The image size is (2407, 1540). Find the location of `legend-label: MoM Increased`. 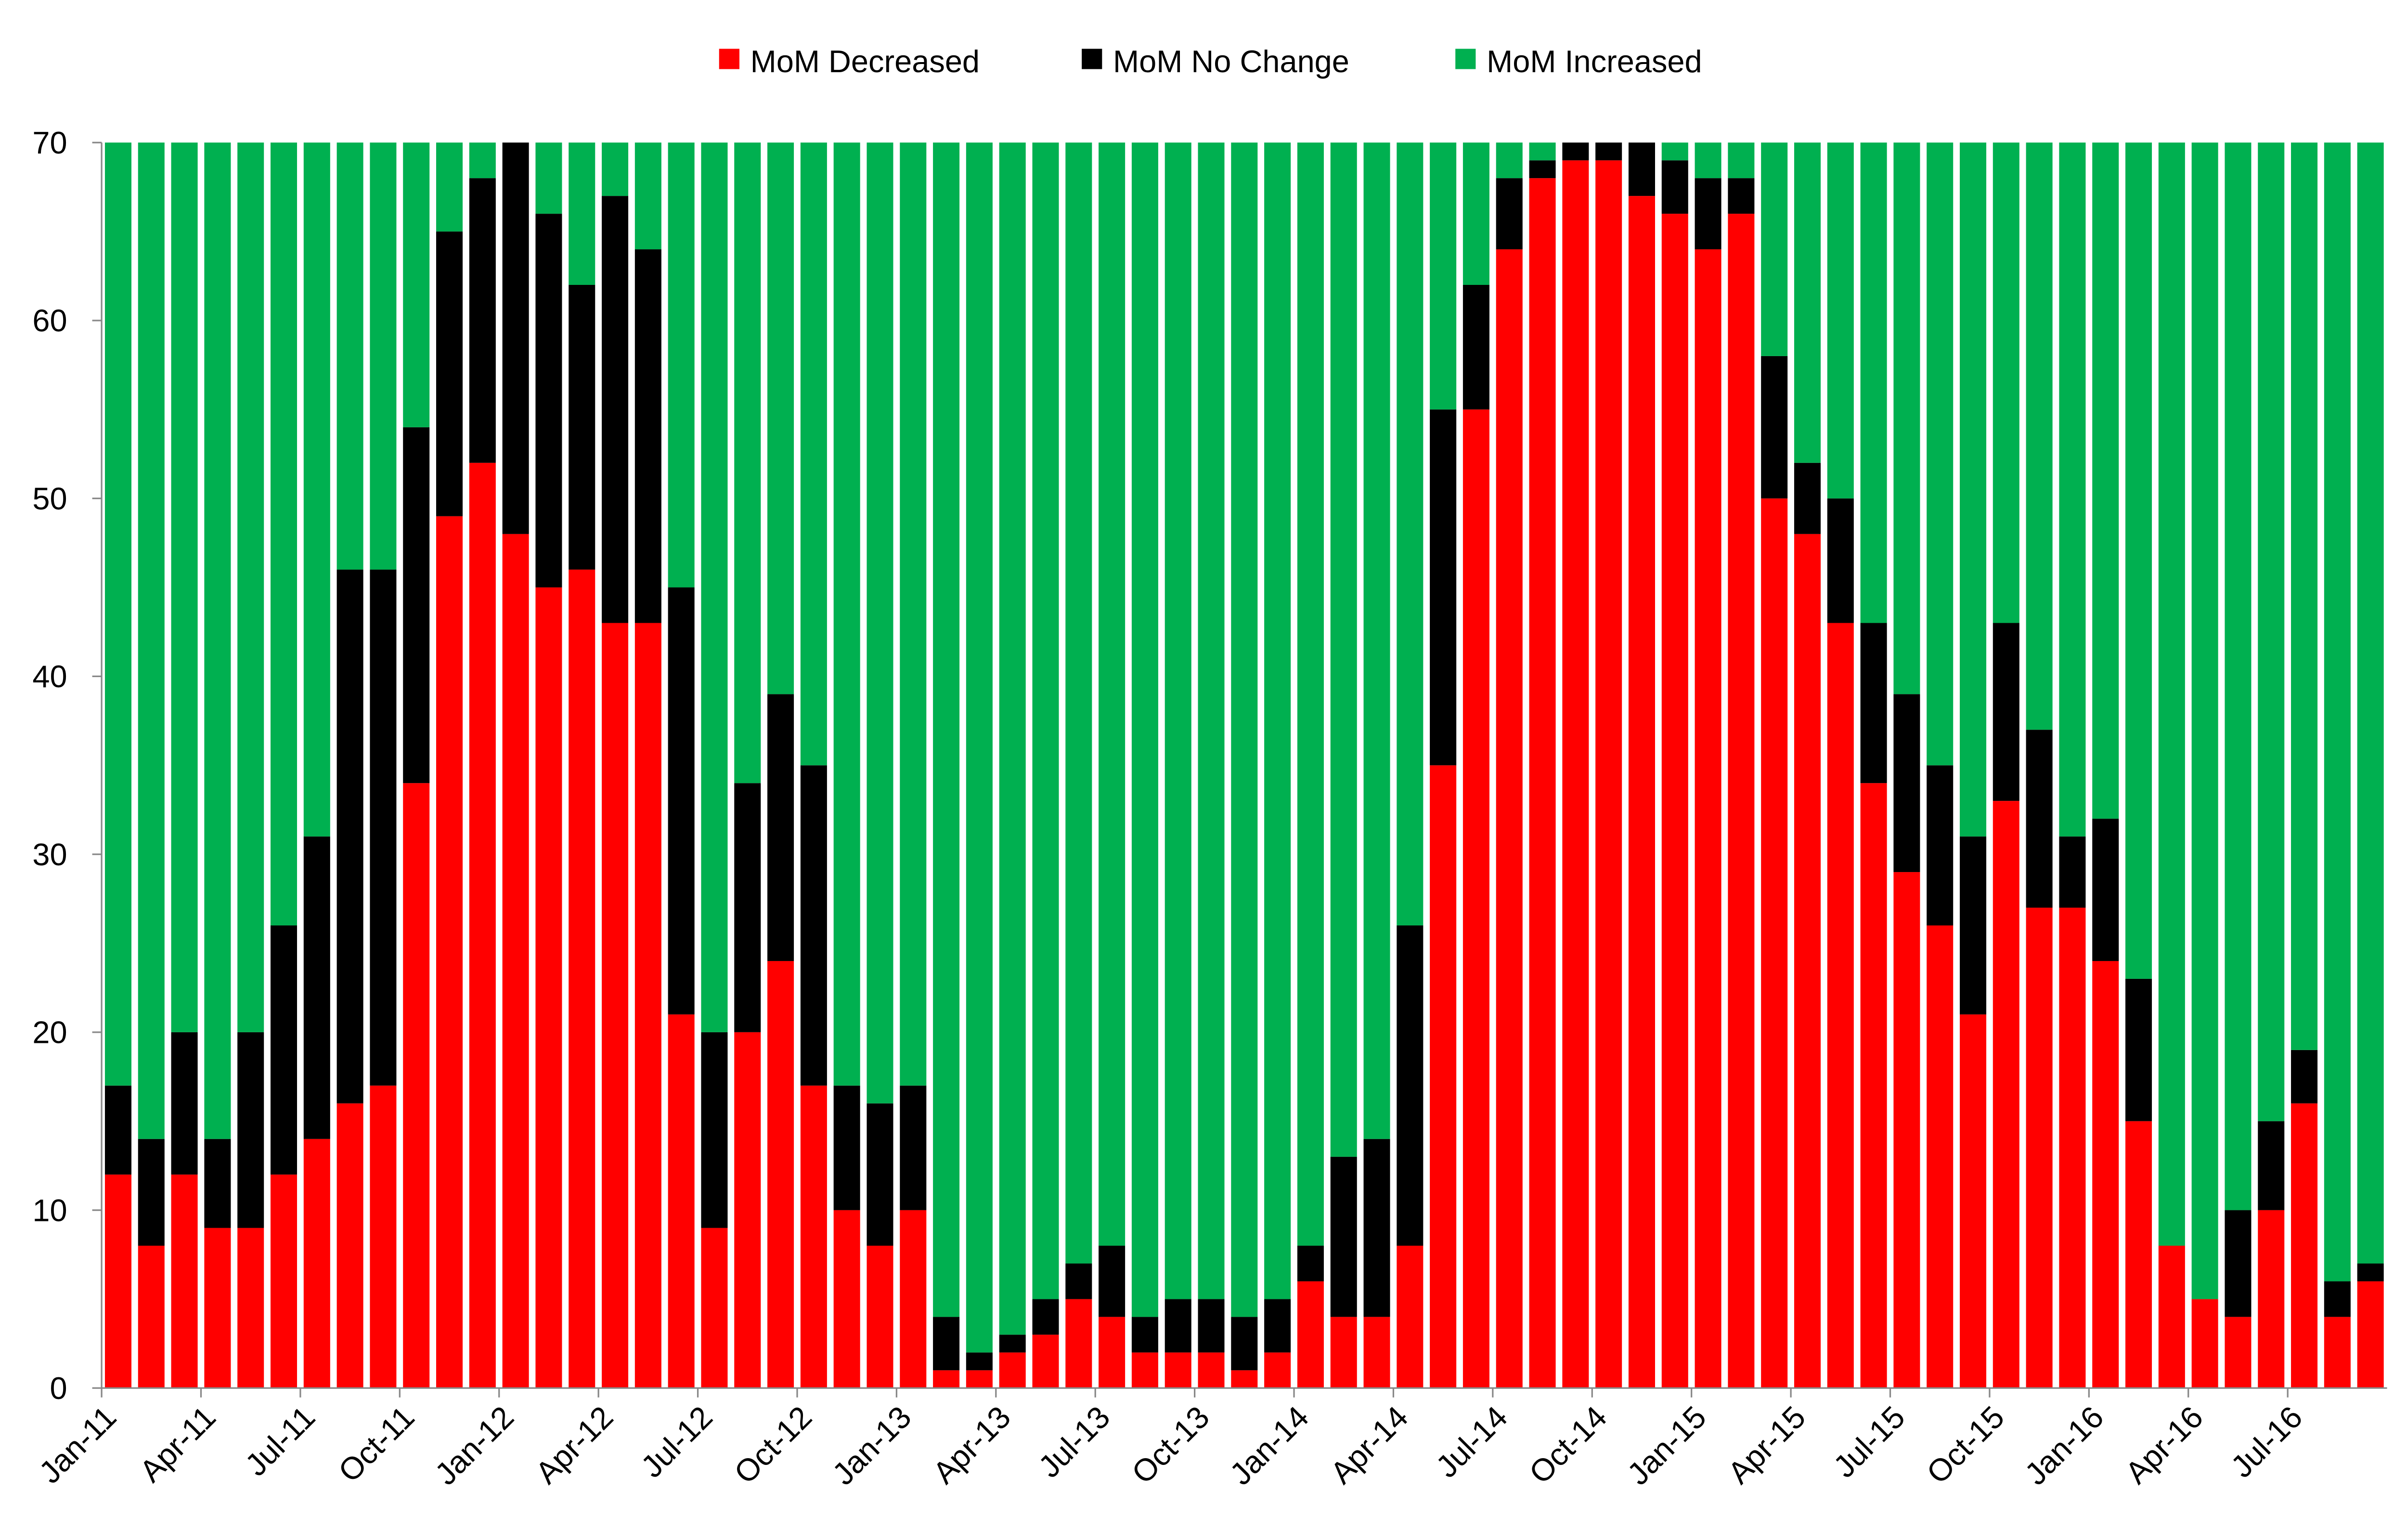

legend-label: MoM Increased is located at coordinates (1594, 61).